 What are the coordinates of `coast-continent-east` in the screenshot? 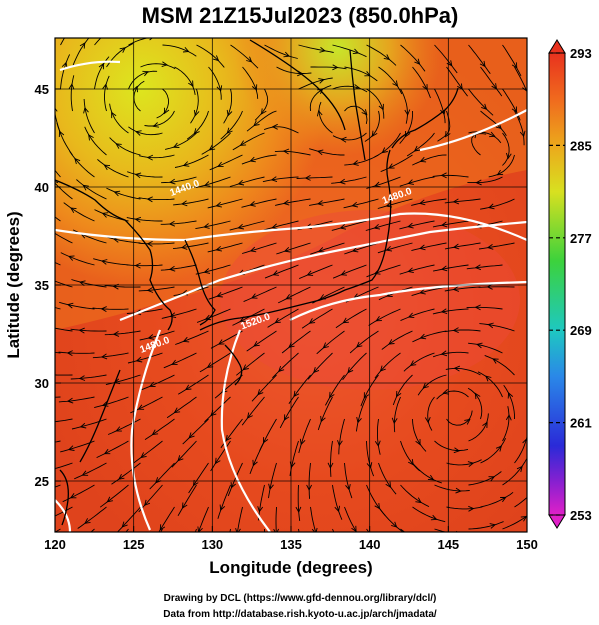 It's located at (297, 85).